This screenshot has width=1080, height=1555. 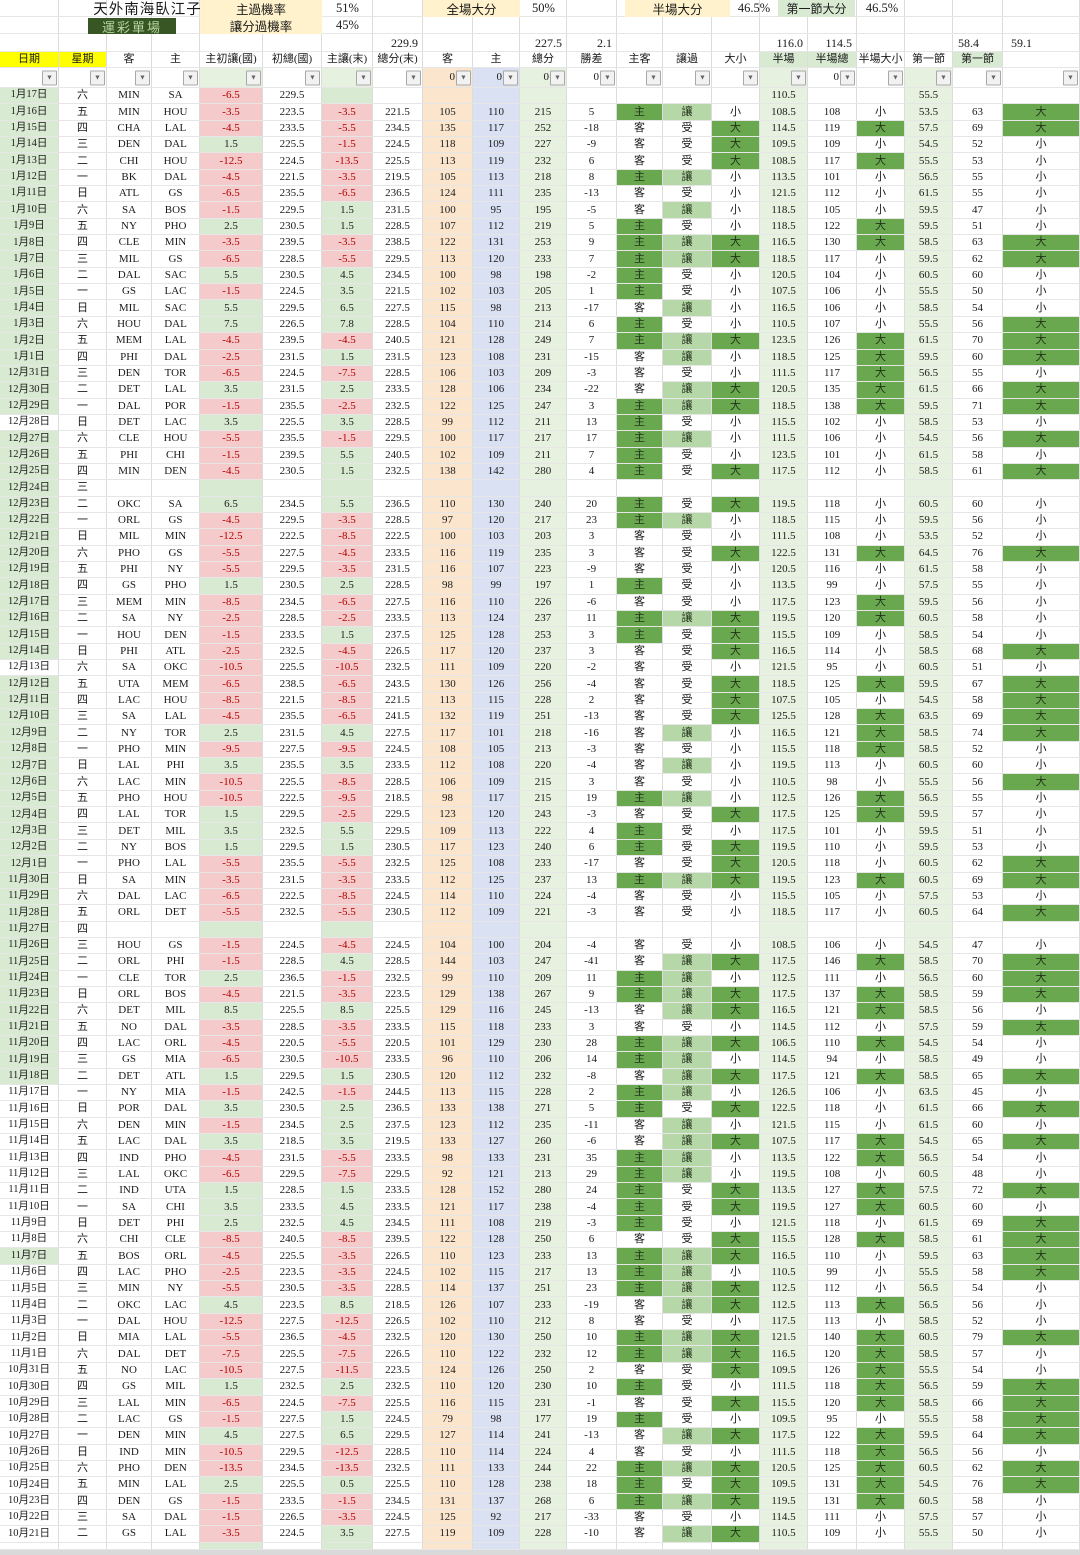 What do you see at coordinates (640, 1240) in the screenshot?
I see `cell-side: 客` at bounding box center [640, 1240].